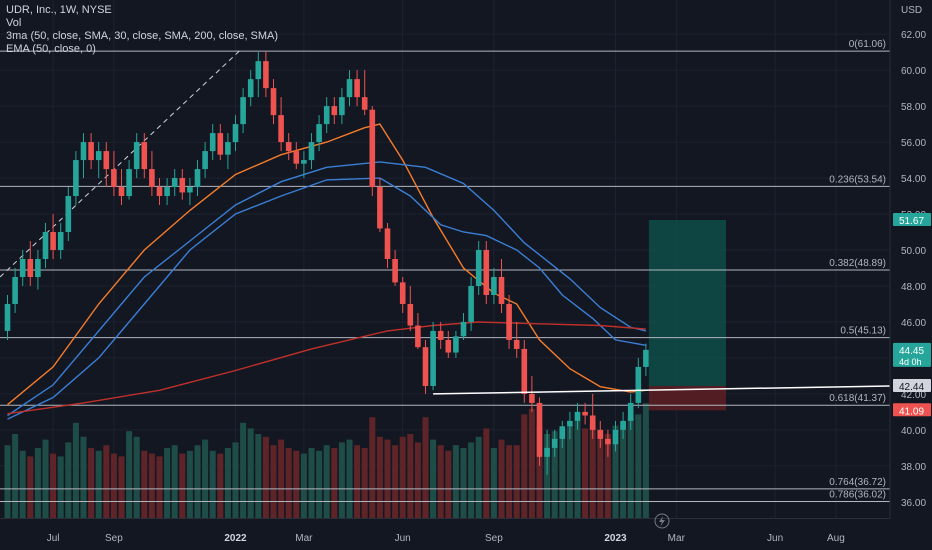  Describe the element at coordinates (912, 410) in the screenshot. I see `price-label-tag: 41.09` at that location.